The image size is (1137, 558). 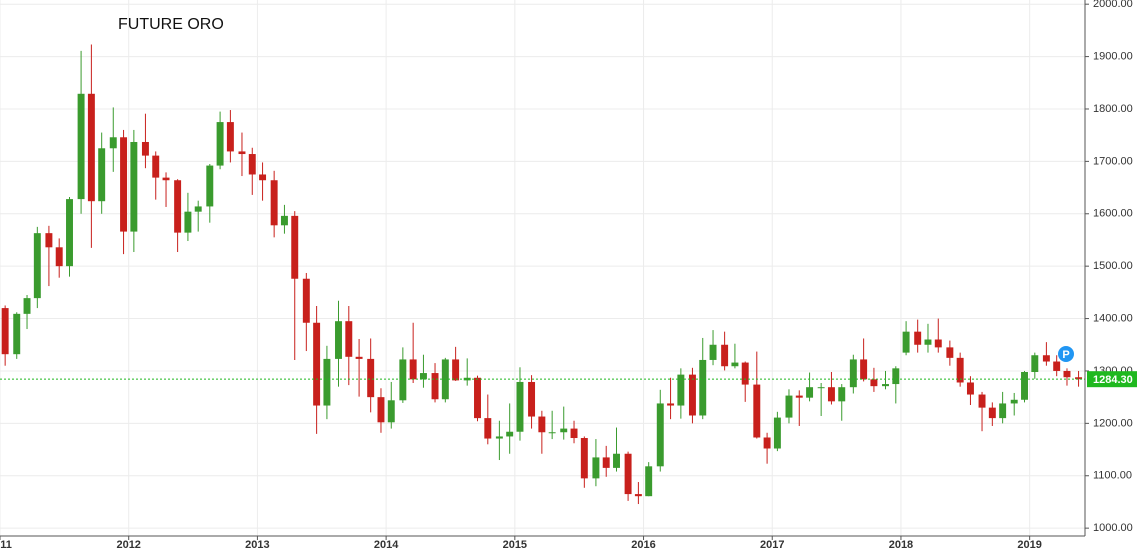 I want to click on chart-title: FUTURE ORO, so click(x=171, y=24).